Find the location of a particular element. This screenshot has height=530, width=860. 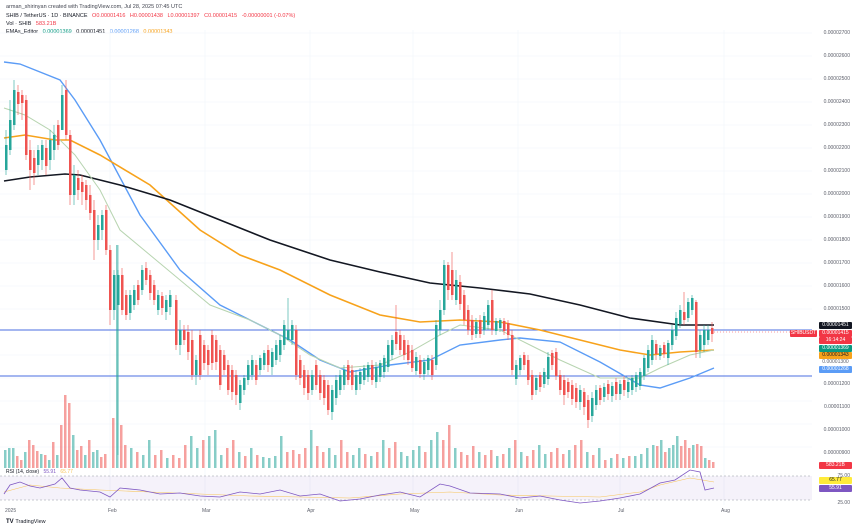

rsi-value: 55.91 is located at coordinates (49, 472).